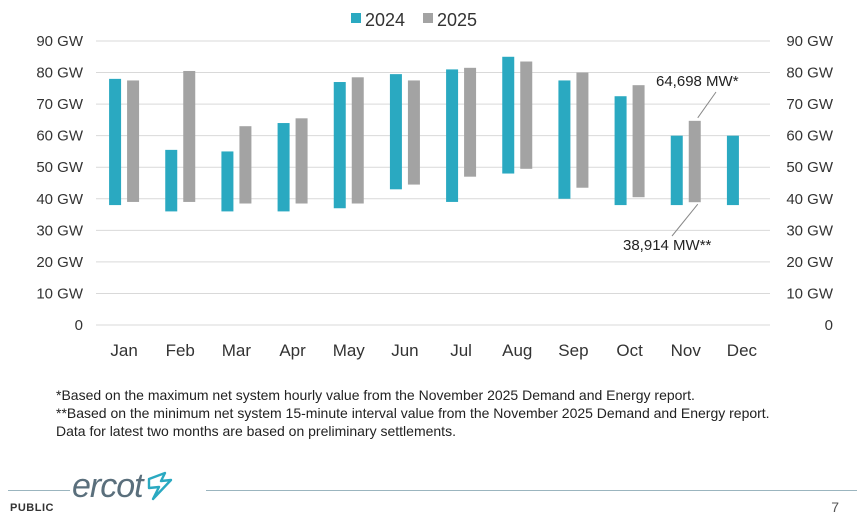 This screenshot has width=865, height=523. What do you see at coordinates (349, 350) in the screenshot?
I see `x-tick-label: May` at bounding box center [349, 350].